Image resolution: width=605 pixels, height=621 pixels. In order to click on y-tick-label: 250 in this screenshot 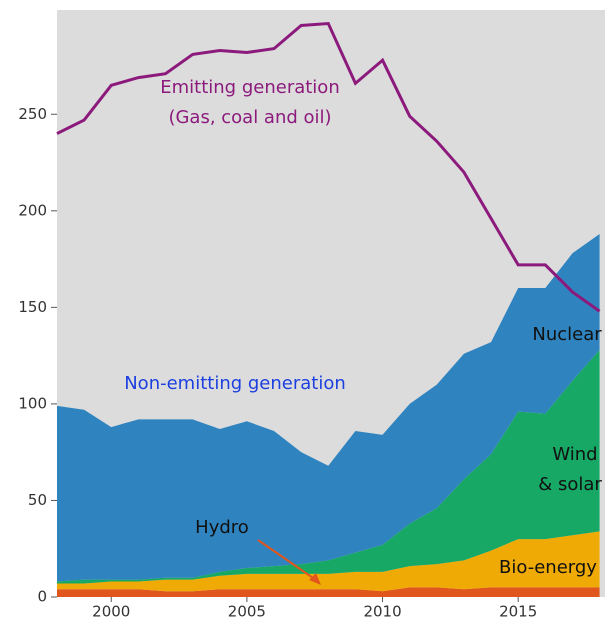, I will do `click(32, 114)`.